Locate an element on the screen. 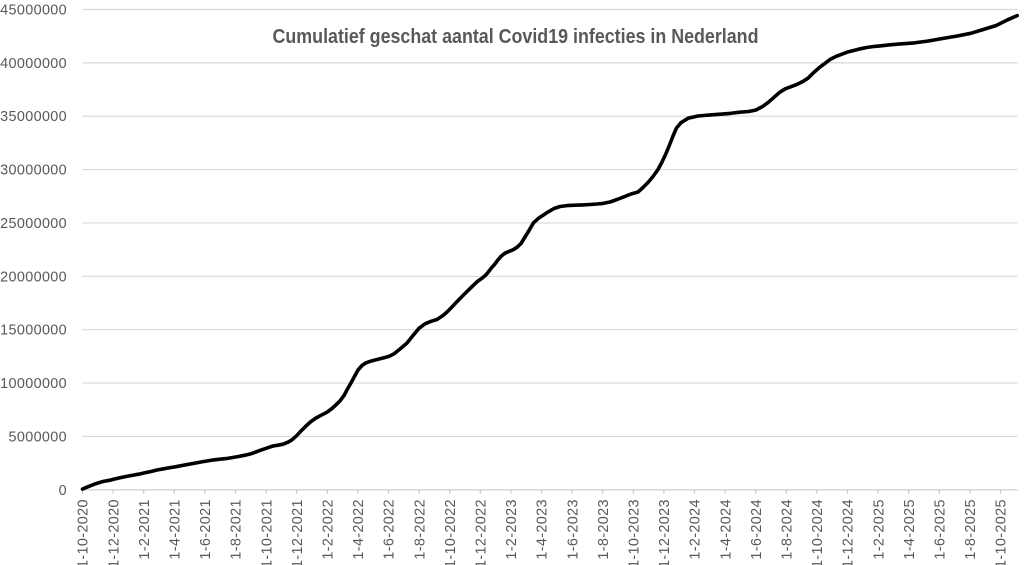  svg-text: 1-10-2021 is located at coordinates (267, 532).